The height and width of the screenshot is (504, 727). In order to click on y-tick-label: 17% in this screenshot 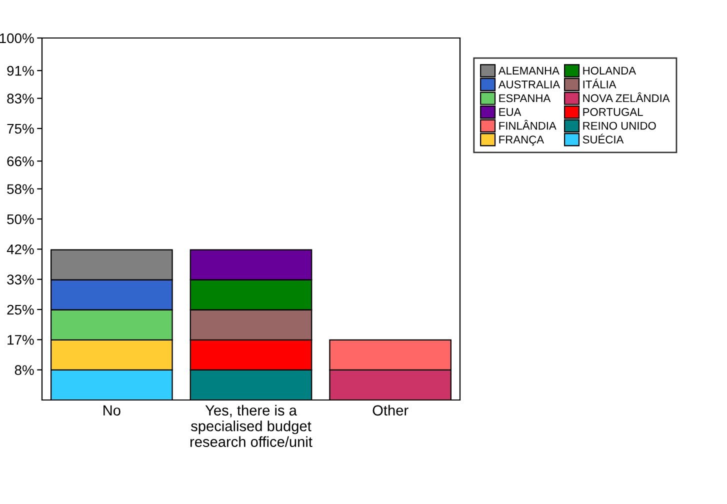, I will do `click(21, 340)`.